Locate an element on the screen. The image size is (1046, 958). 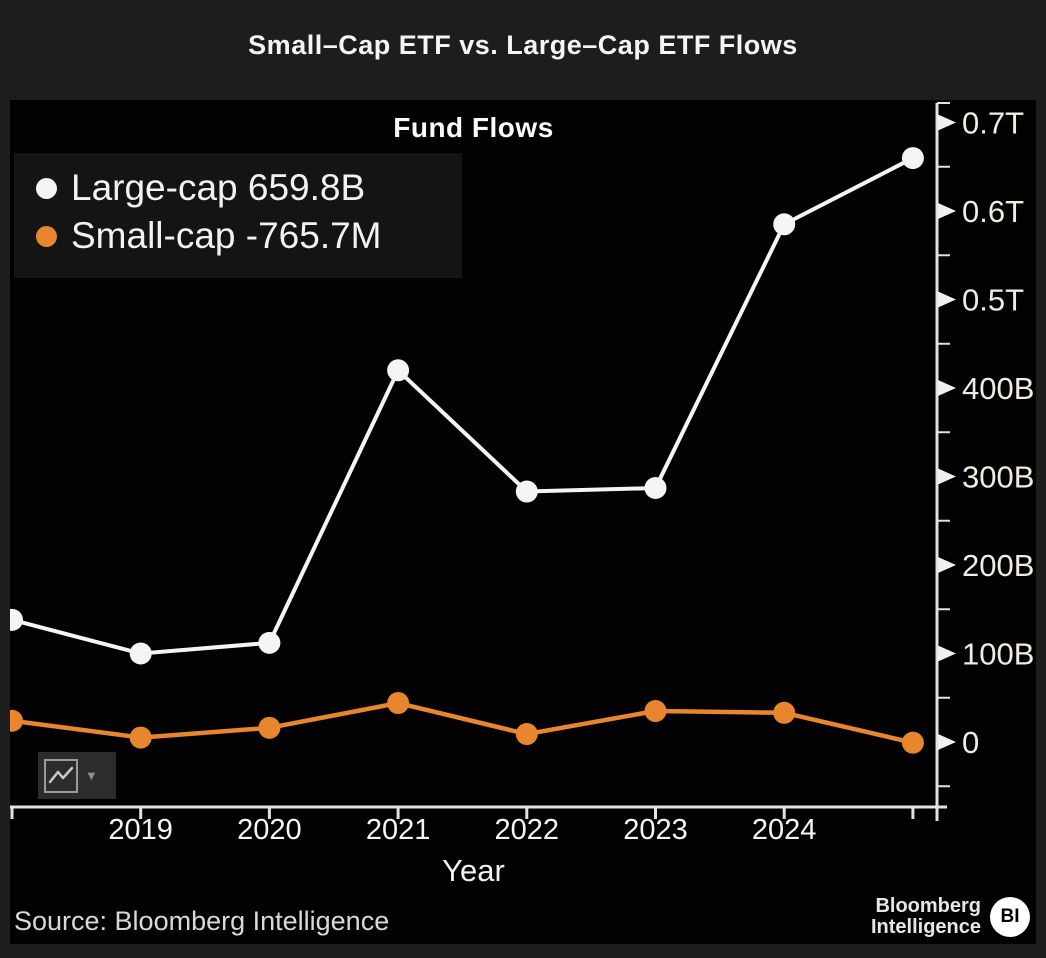
data-point-small-cap-2020 is located at coordinates (269, 727).